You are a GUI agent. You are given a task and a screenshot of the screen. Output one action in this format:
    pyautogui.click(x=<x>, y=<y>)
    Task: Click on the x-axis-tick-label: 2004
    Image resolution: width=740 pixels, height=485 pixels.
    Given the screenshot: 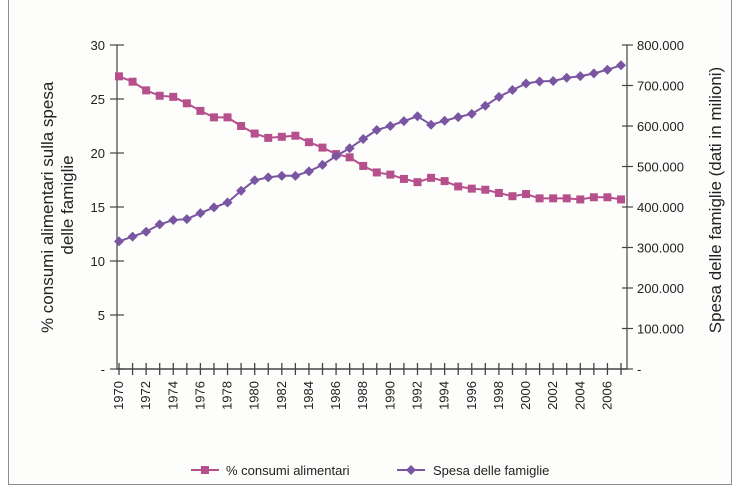 What is the action you would take?
    pyautogui.click(x=579, y=395)
    